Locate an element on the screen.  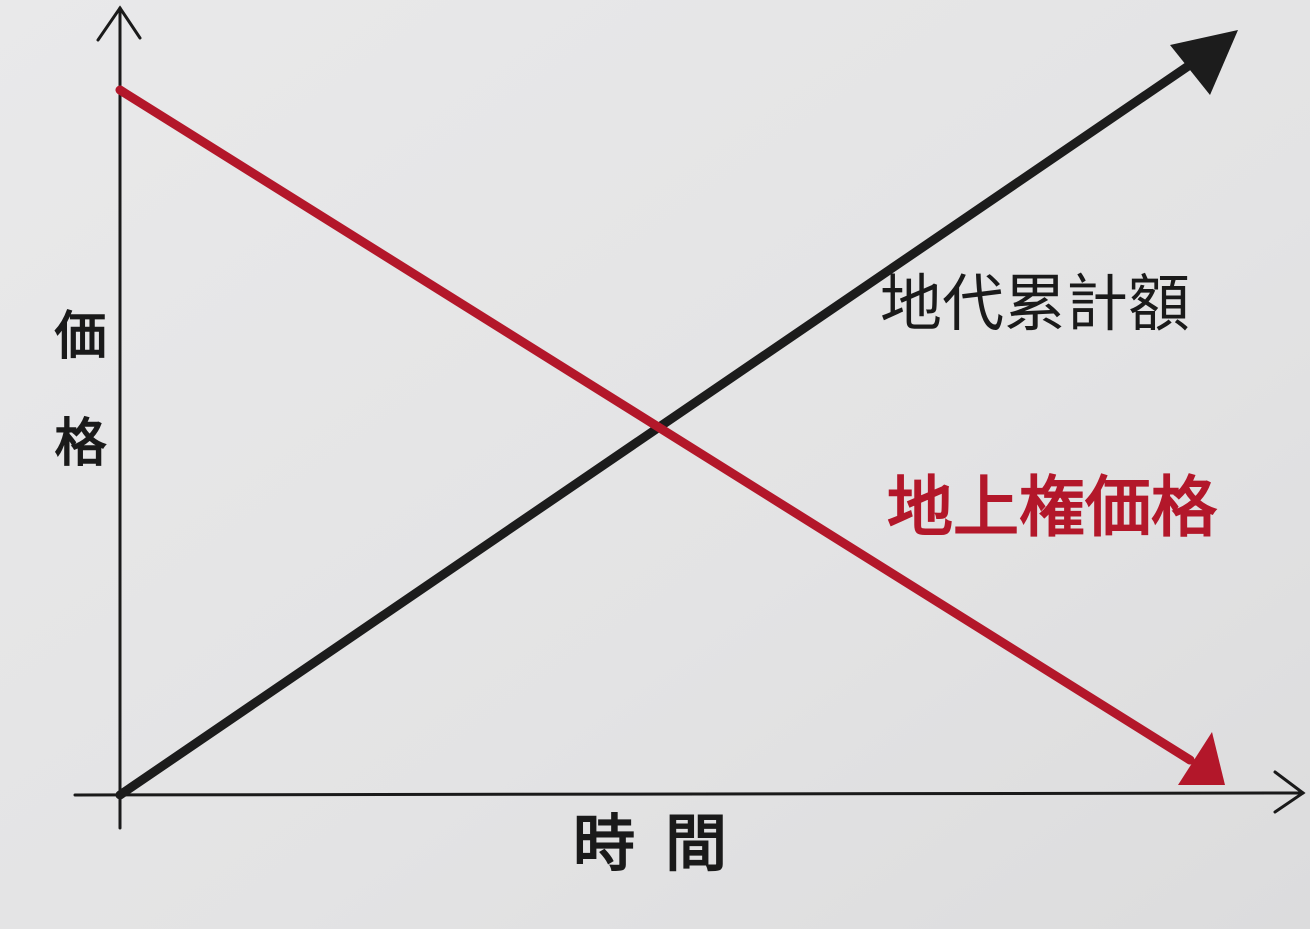
surface-right-price-label: 地上権価格 is located at coordinates (1052, 507).